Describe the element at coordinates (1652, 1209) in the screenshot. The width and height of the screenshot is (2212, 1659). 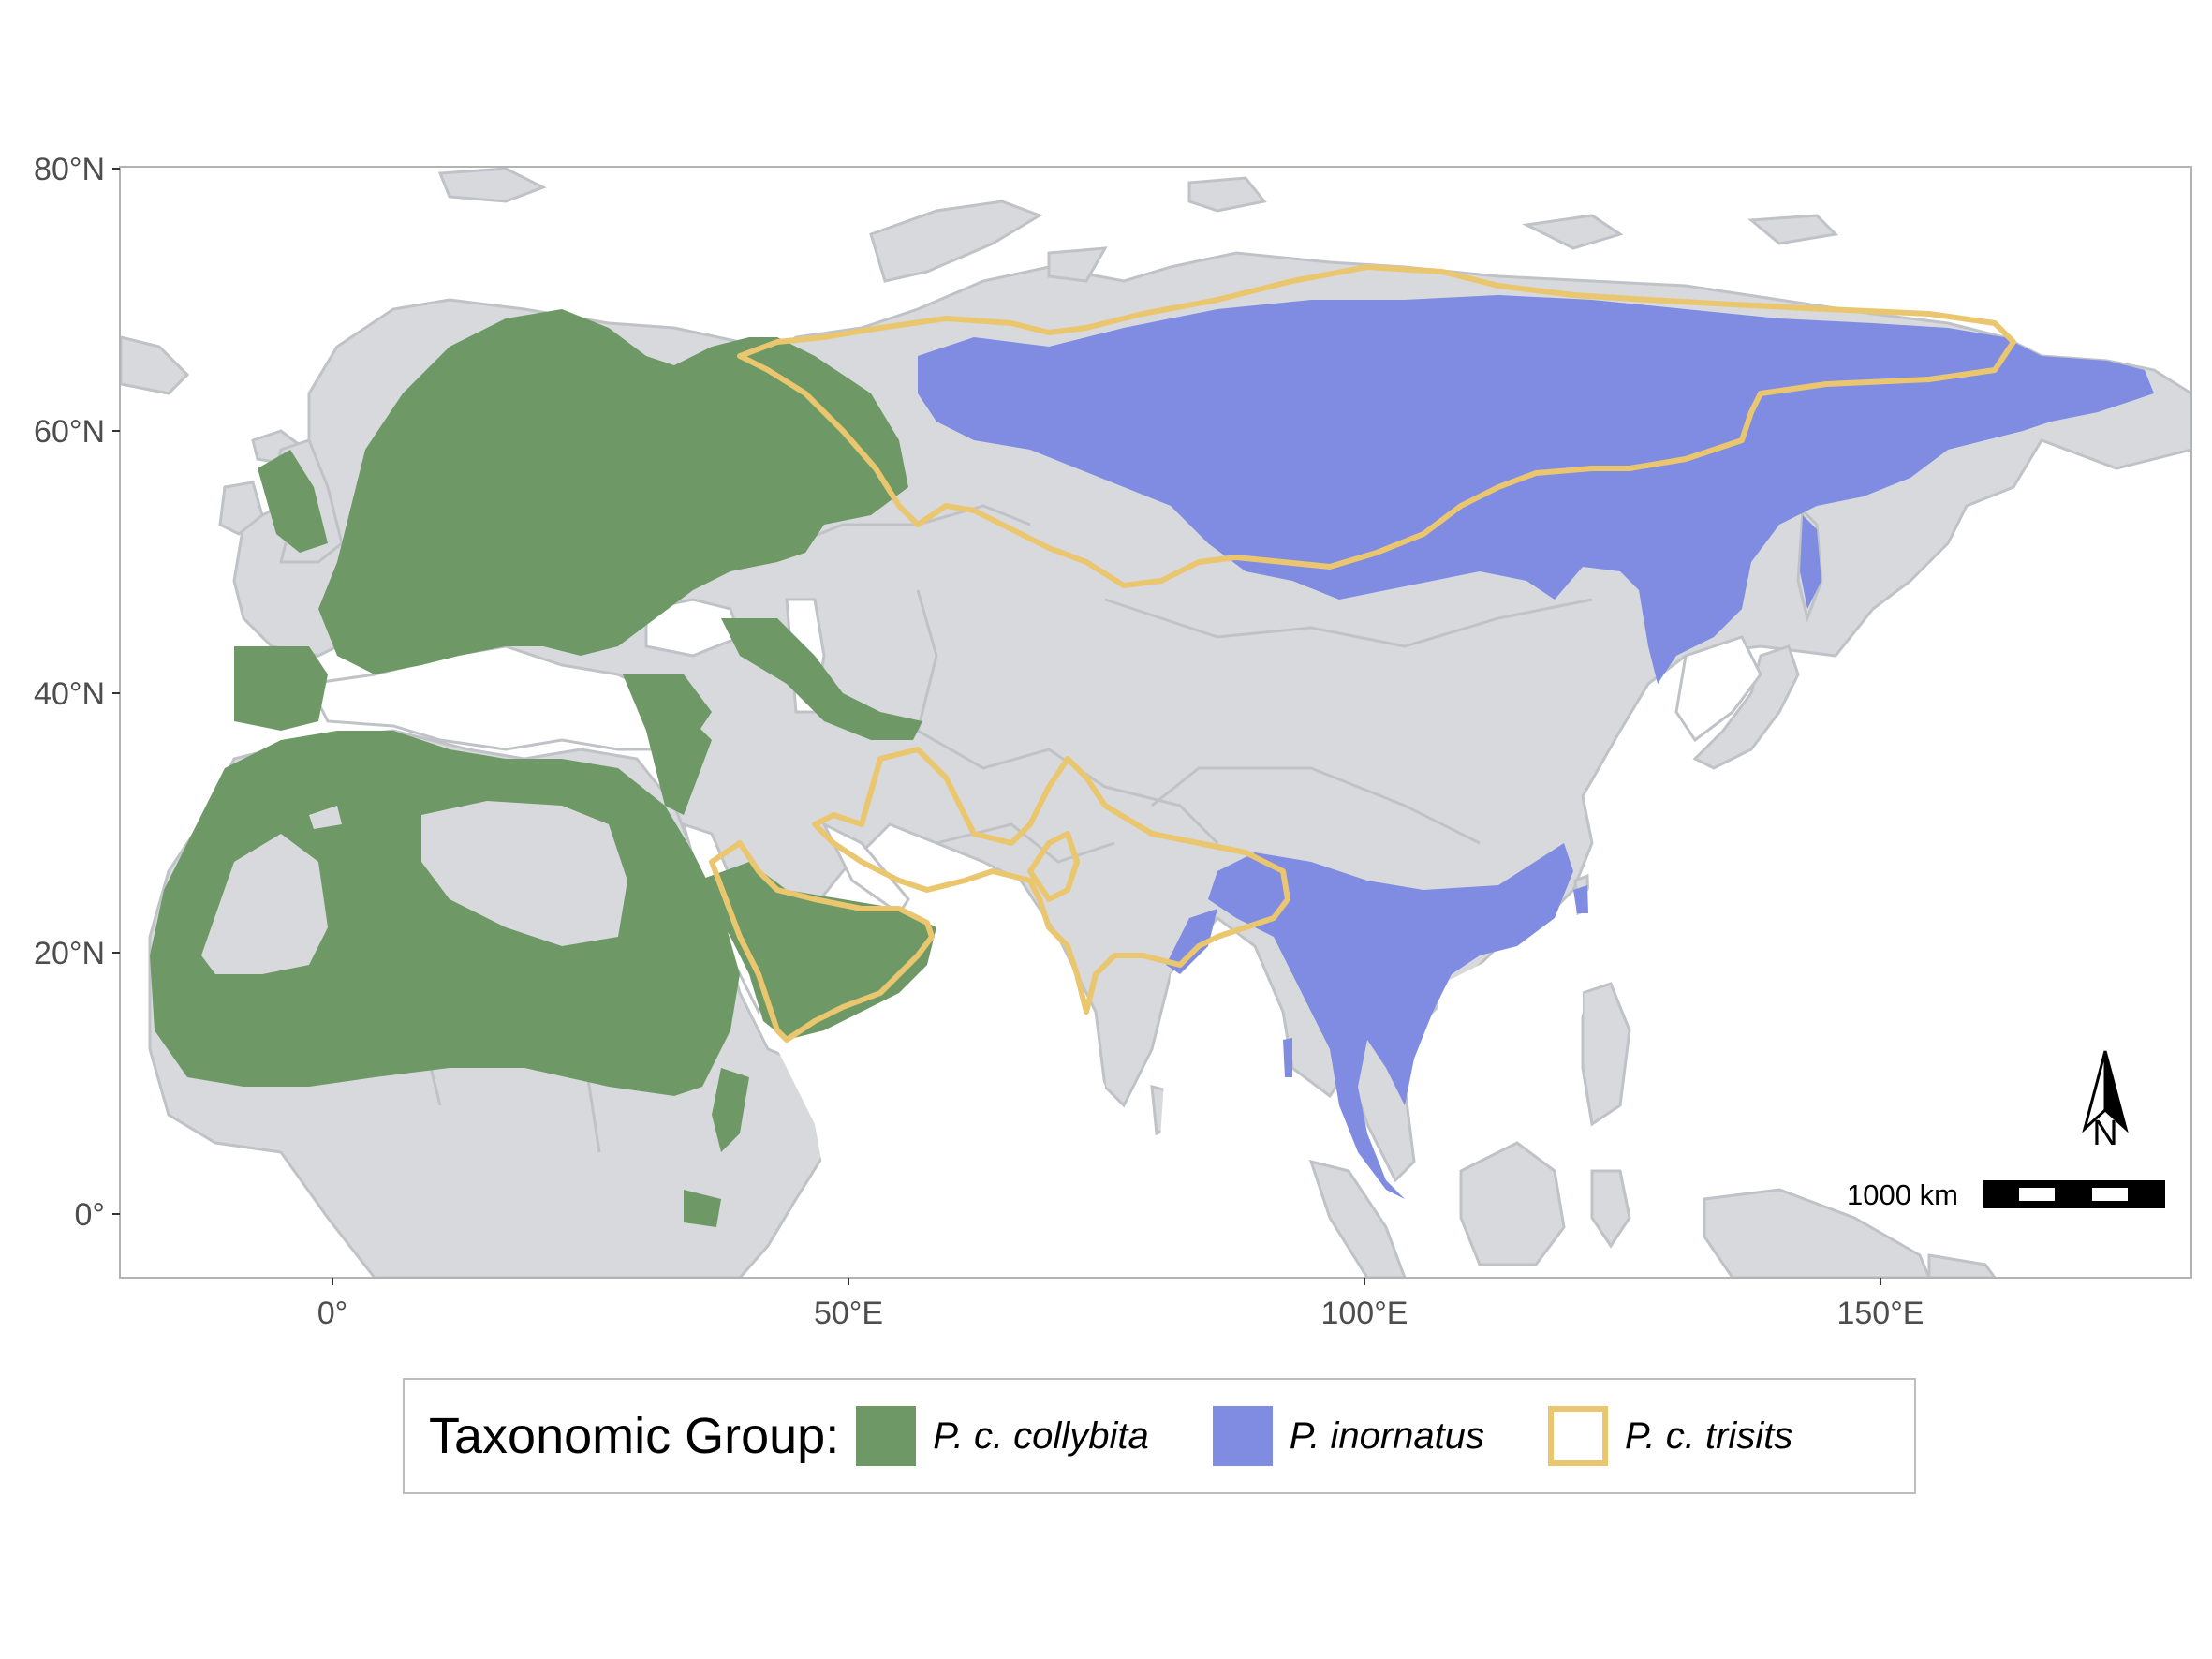
I see `maritime-se-asia-land` at that location.